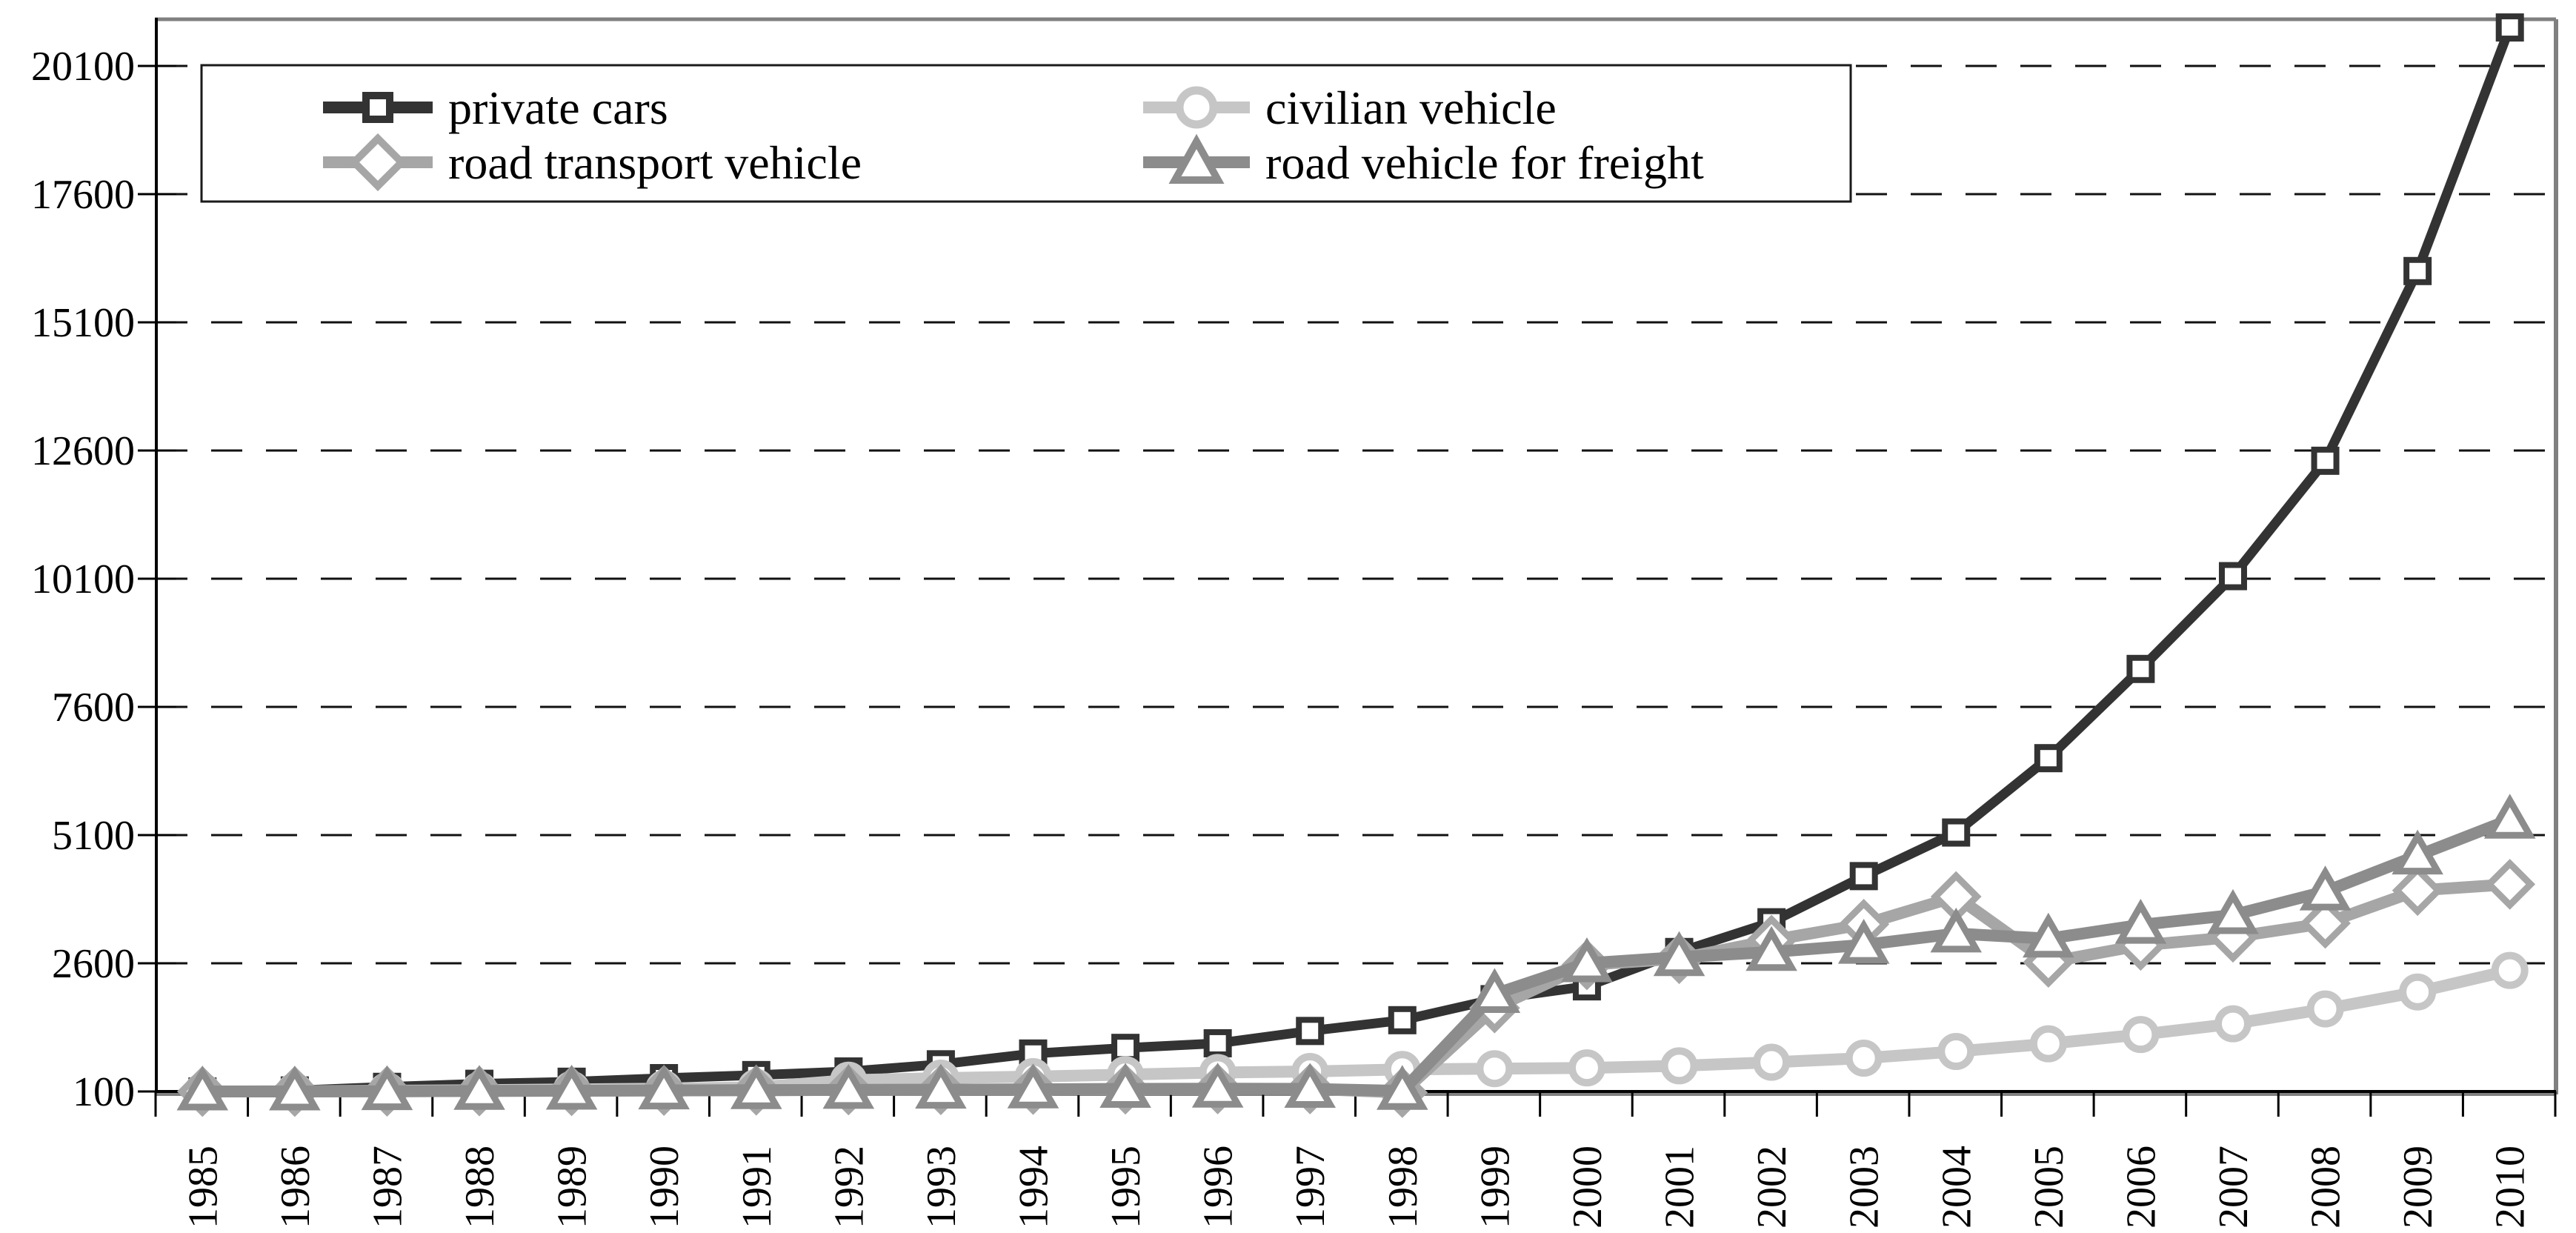 This screenshot has width=2576, height=1233. I want to click on x-tick-label: 1990, so click(665, 1187).